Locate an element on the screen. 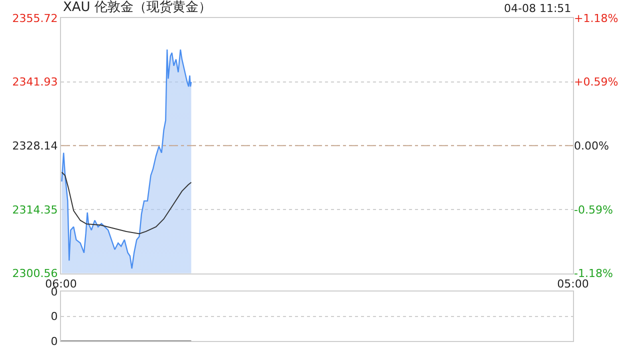  y-tick-label: 2328.14 is located at coordinates (35, 146).